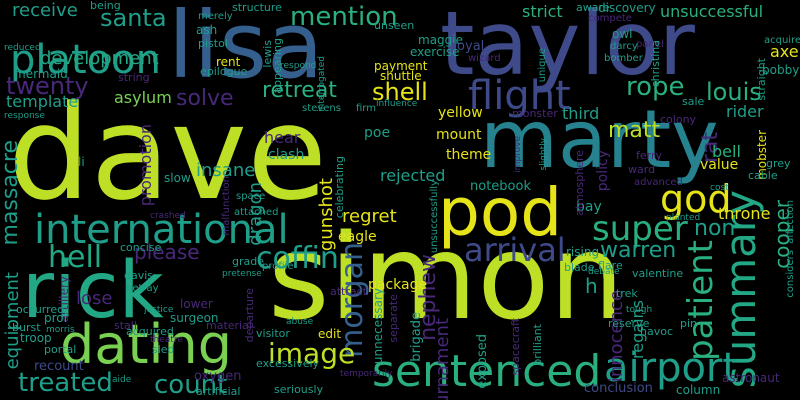  I want to click on word-space: space, so click(251, 196).